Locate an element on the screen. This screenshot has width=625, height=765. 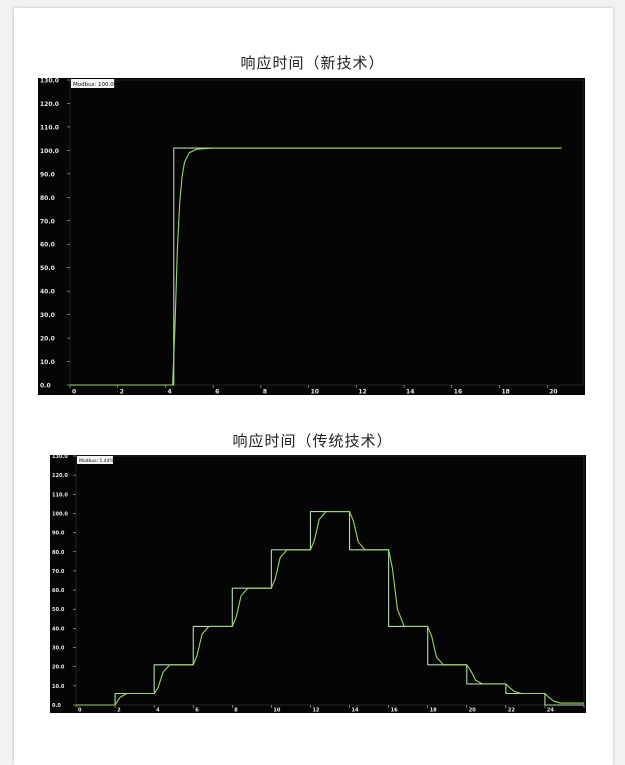
x-tick-label: 22 is located at coordinates (511, 711).